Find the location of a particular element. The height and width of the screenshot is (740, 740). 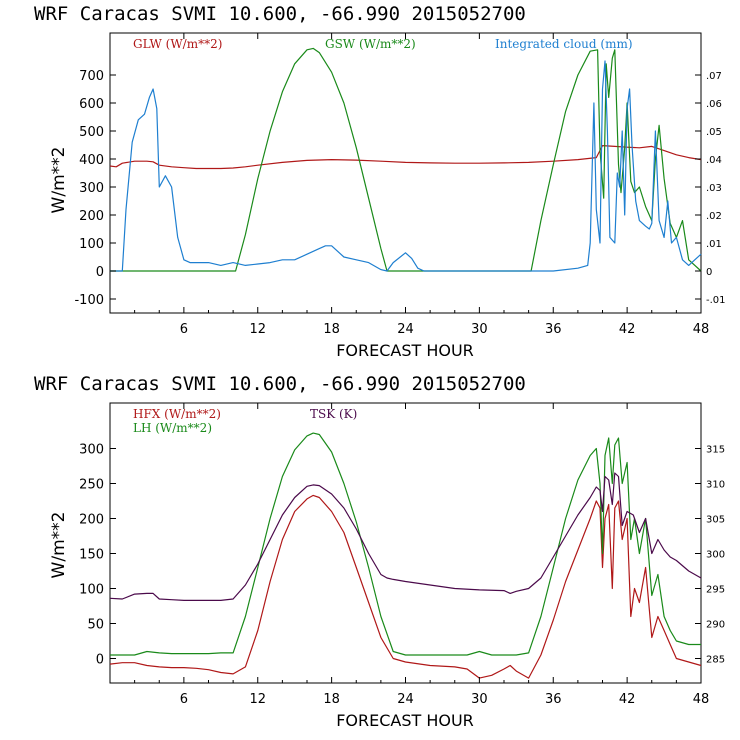

legend-entry-lh: LH (W/m**2) is located at coordinates (172, 428).